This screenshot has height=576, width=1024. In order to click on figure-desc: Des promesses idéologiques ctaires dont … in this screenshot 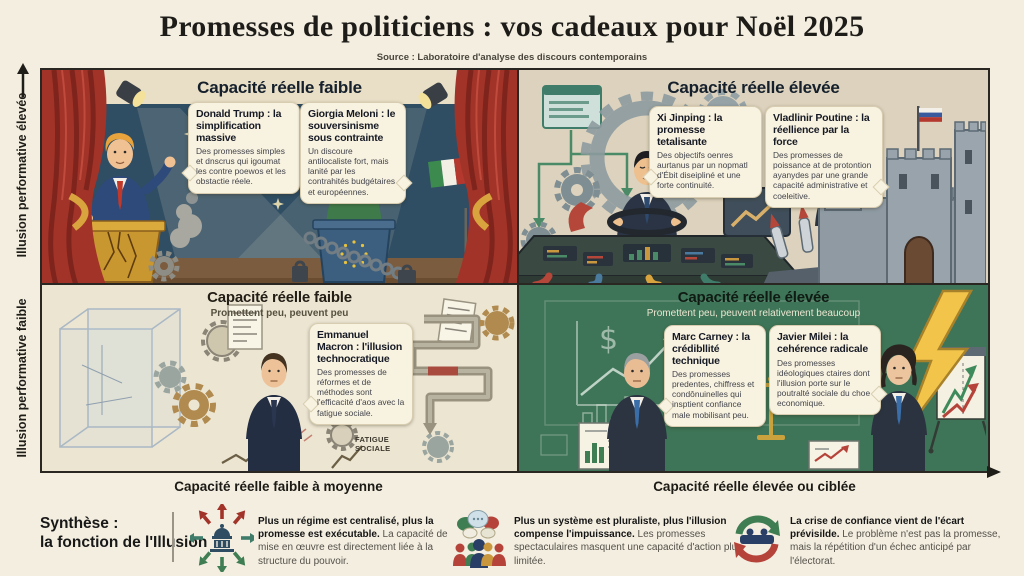, I will do `click(824, 382)`.